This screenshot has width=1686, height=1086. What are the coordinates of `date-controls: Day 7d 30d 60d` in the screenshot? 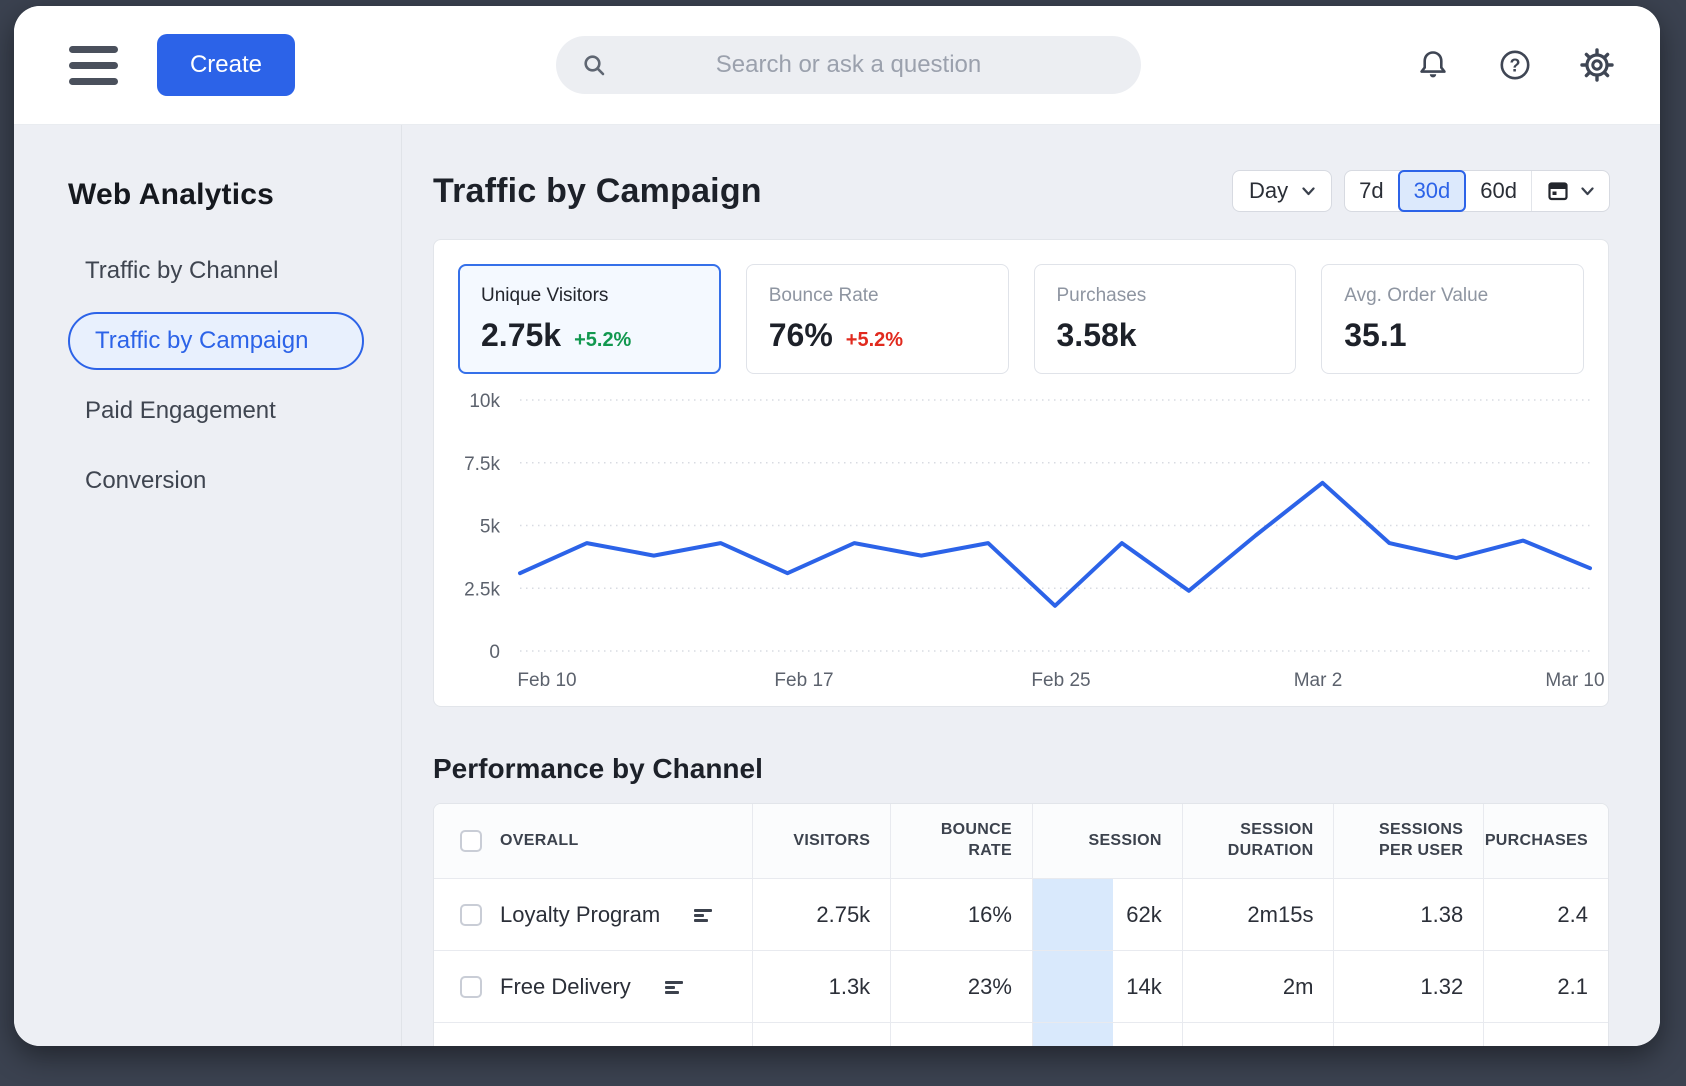 It's located at (1420, 191).